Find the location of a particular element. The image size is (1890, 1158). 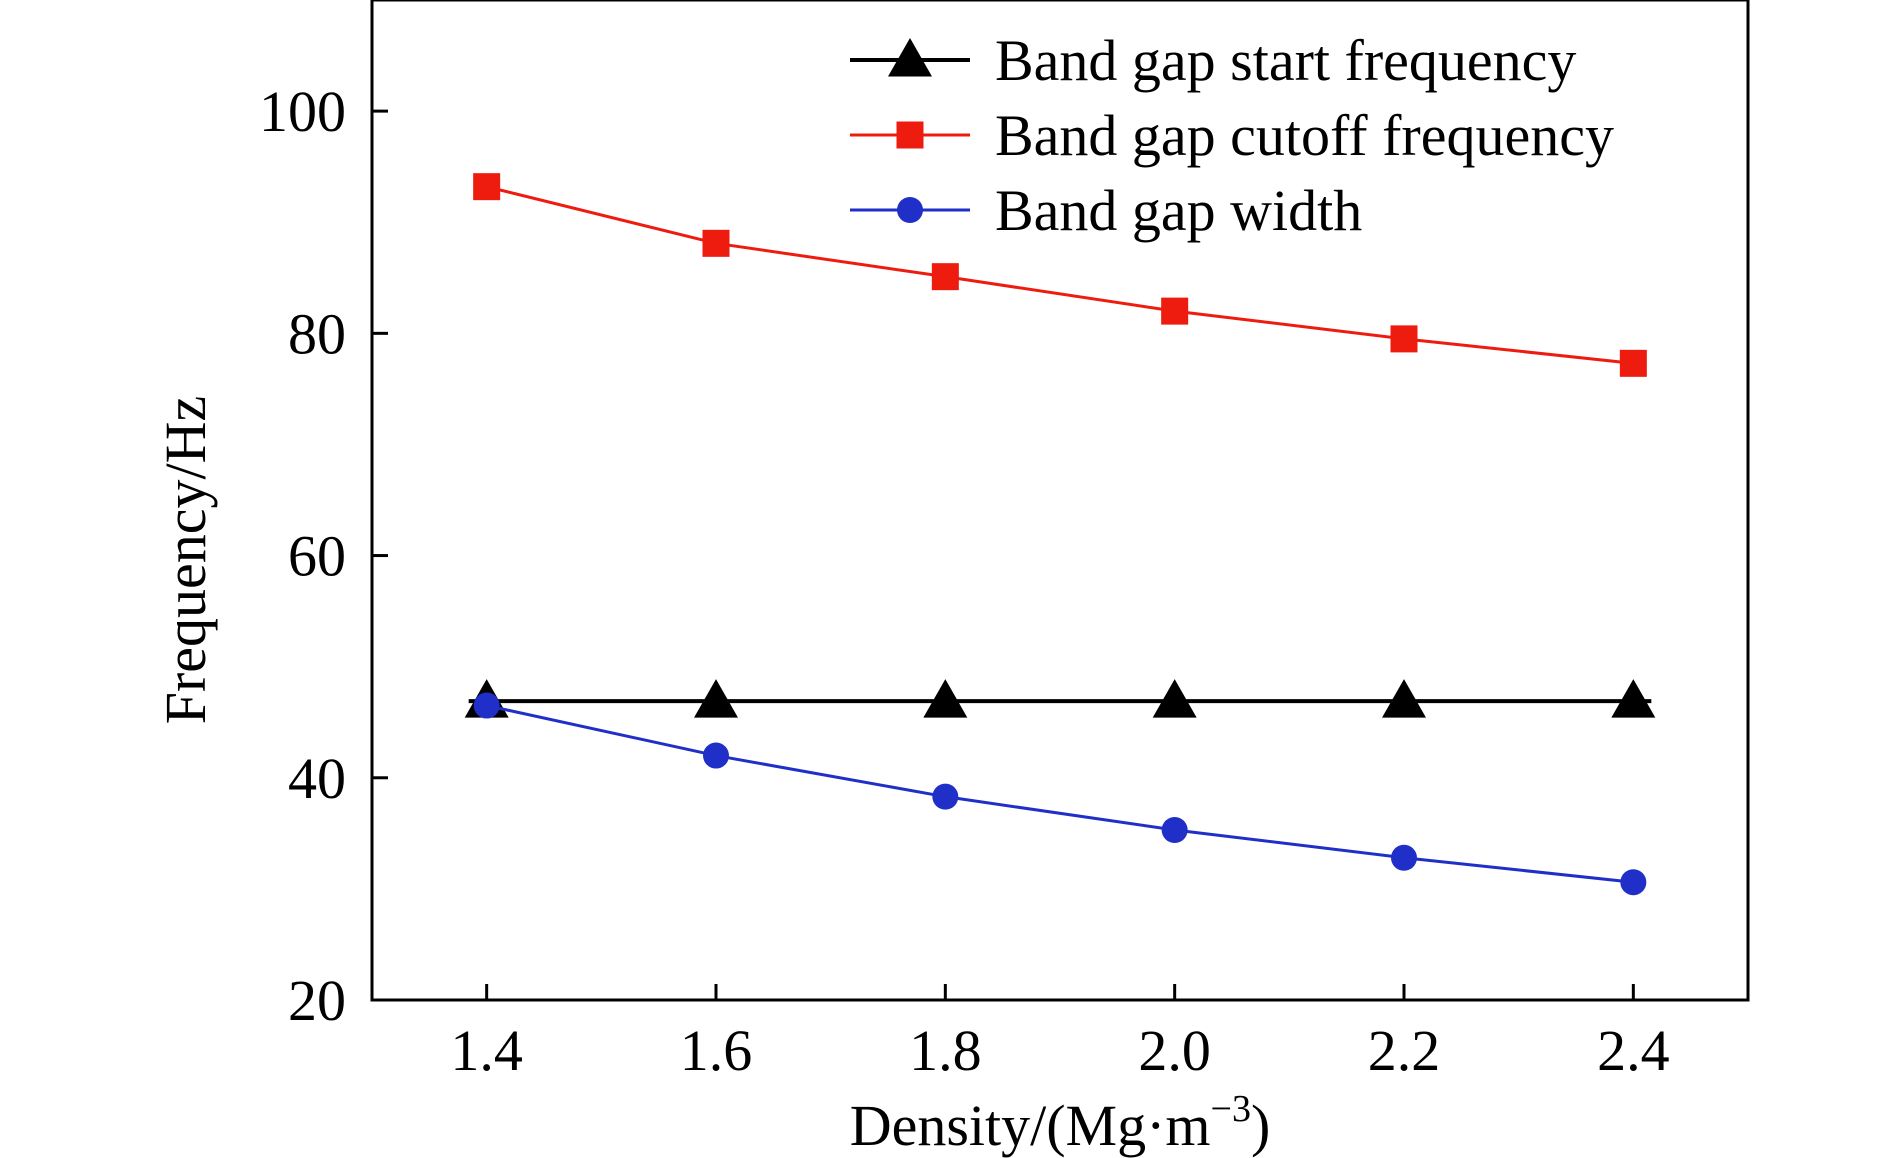

x-tick-label: 2.4 is located at coordinates (1633, 1050).